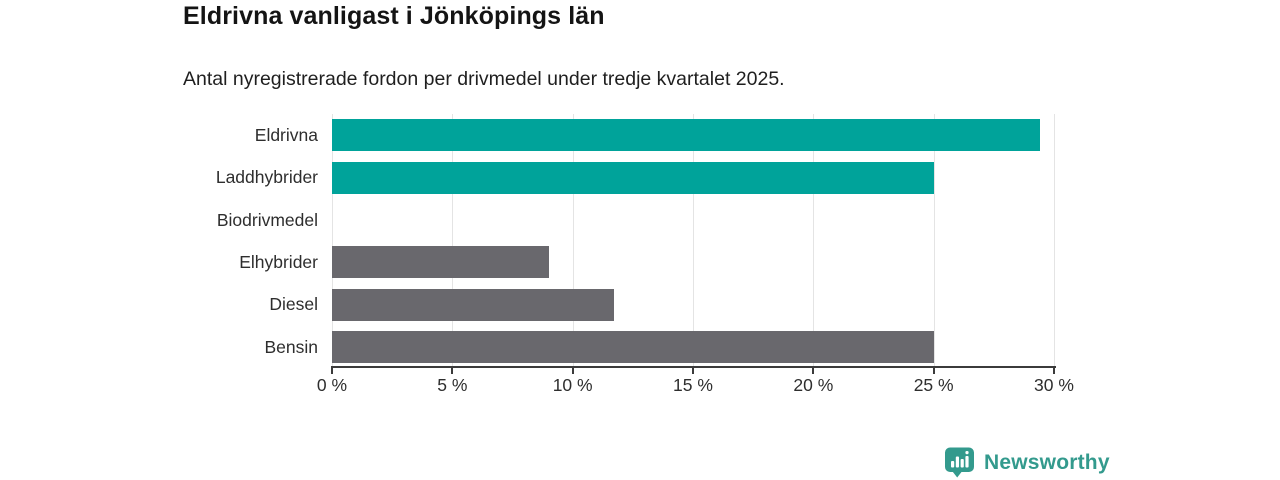 The width and height of the screenshot is (1280, 480). Describe the element at coordinates (266, 177) in the screenshot. I see `category-label-laddhybrider: Laddhybrider` at that location.